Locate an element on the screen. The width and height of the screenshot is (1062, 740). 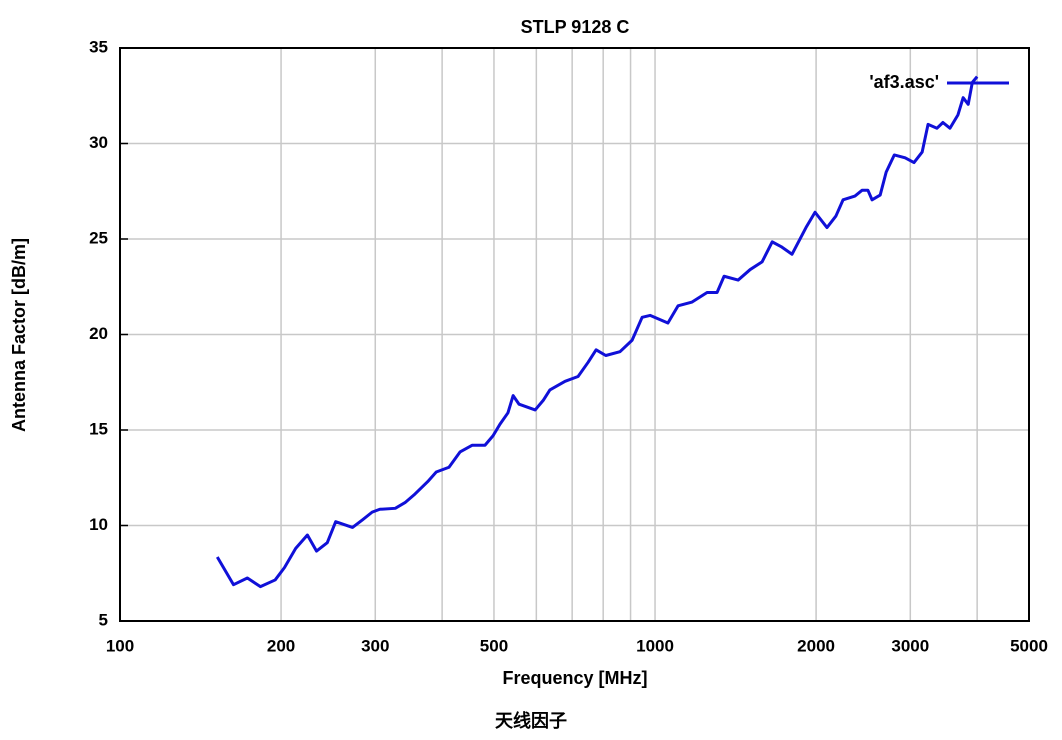
chart-title: STLP 9128 C is located at coordinates (575, 27).